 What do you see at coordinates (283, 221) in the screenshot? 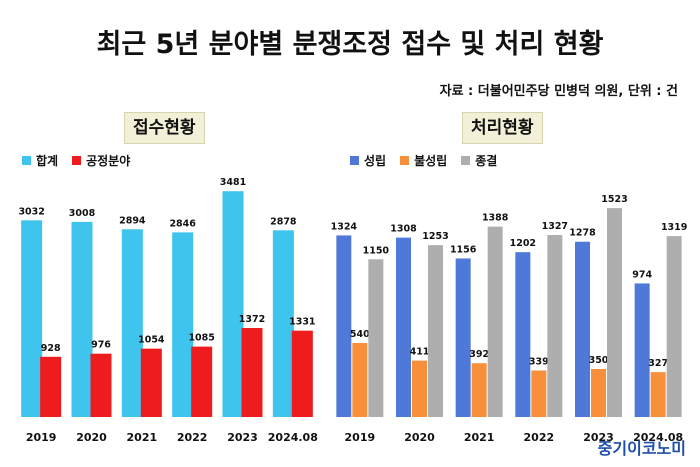
I see `left-value-label-2024.08-0: 2878` at bounding box center [283, 221].